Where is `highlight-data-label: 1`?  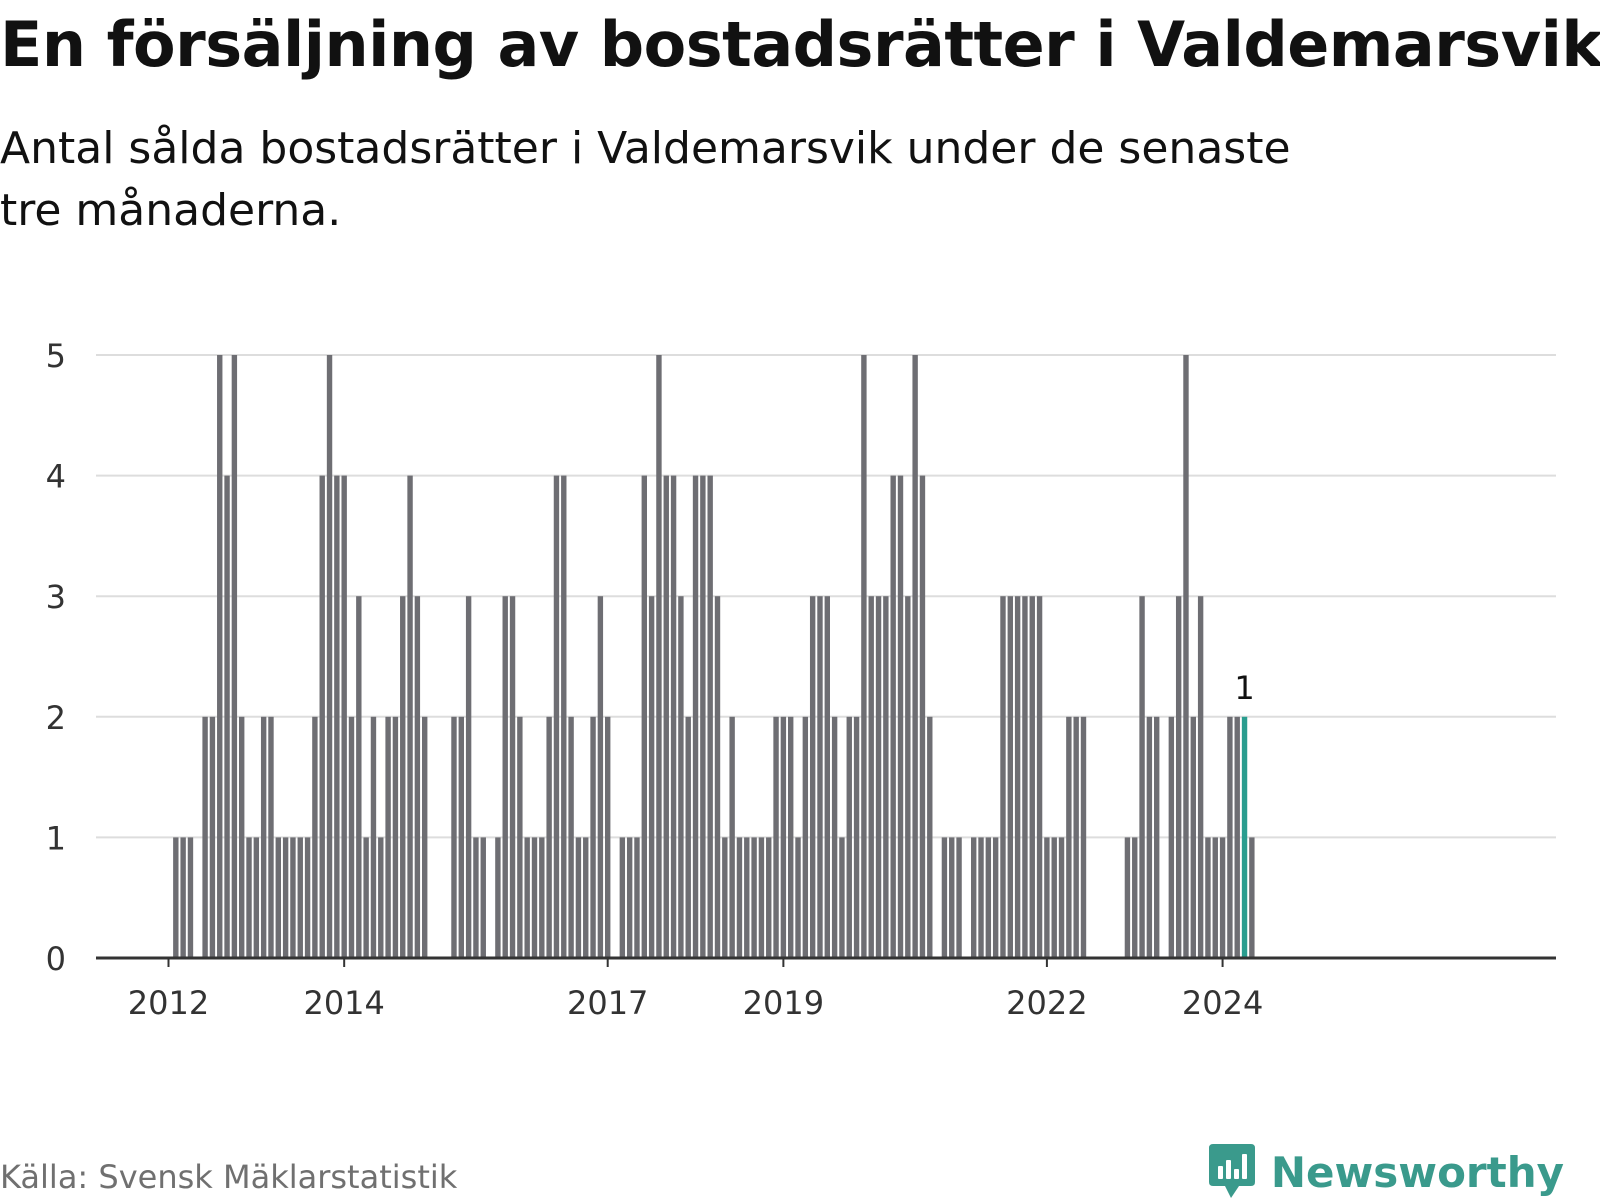 highlight-data-label: 1 is located at coordinates (1244, 688).